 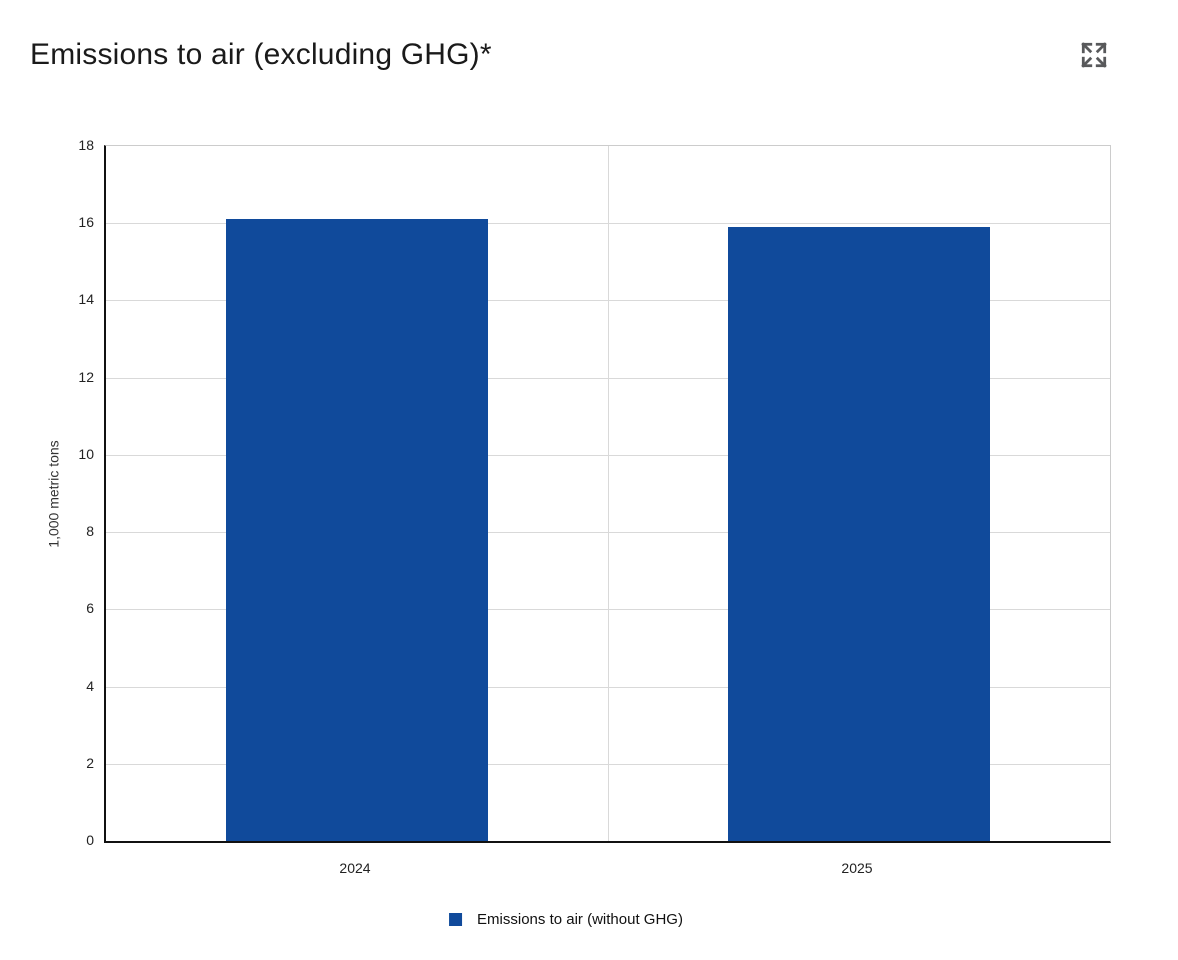 I want to click on y-tick-10: 10, so click(x=86, y=453).